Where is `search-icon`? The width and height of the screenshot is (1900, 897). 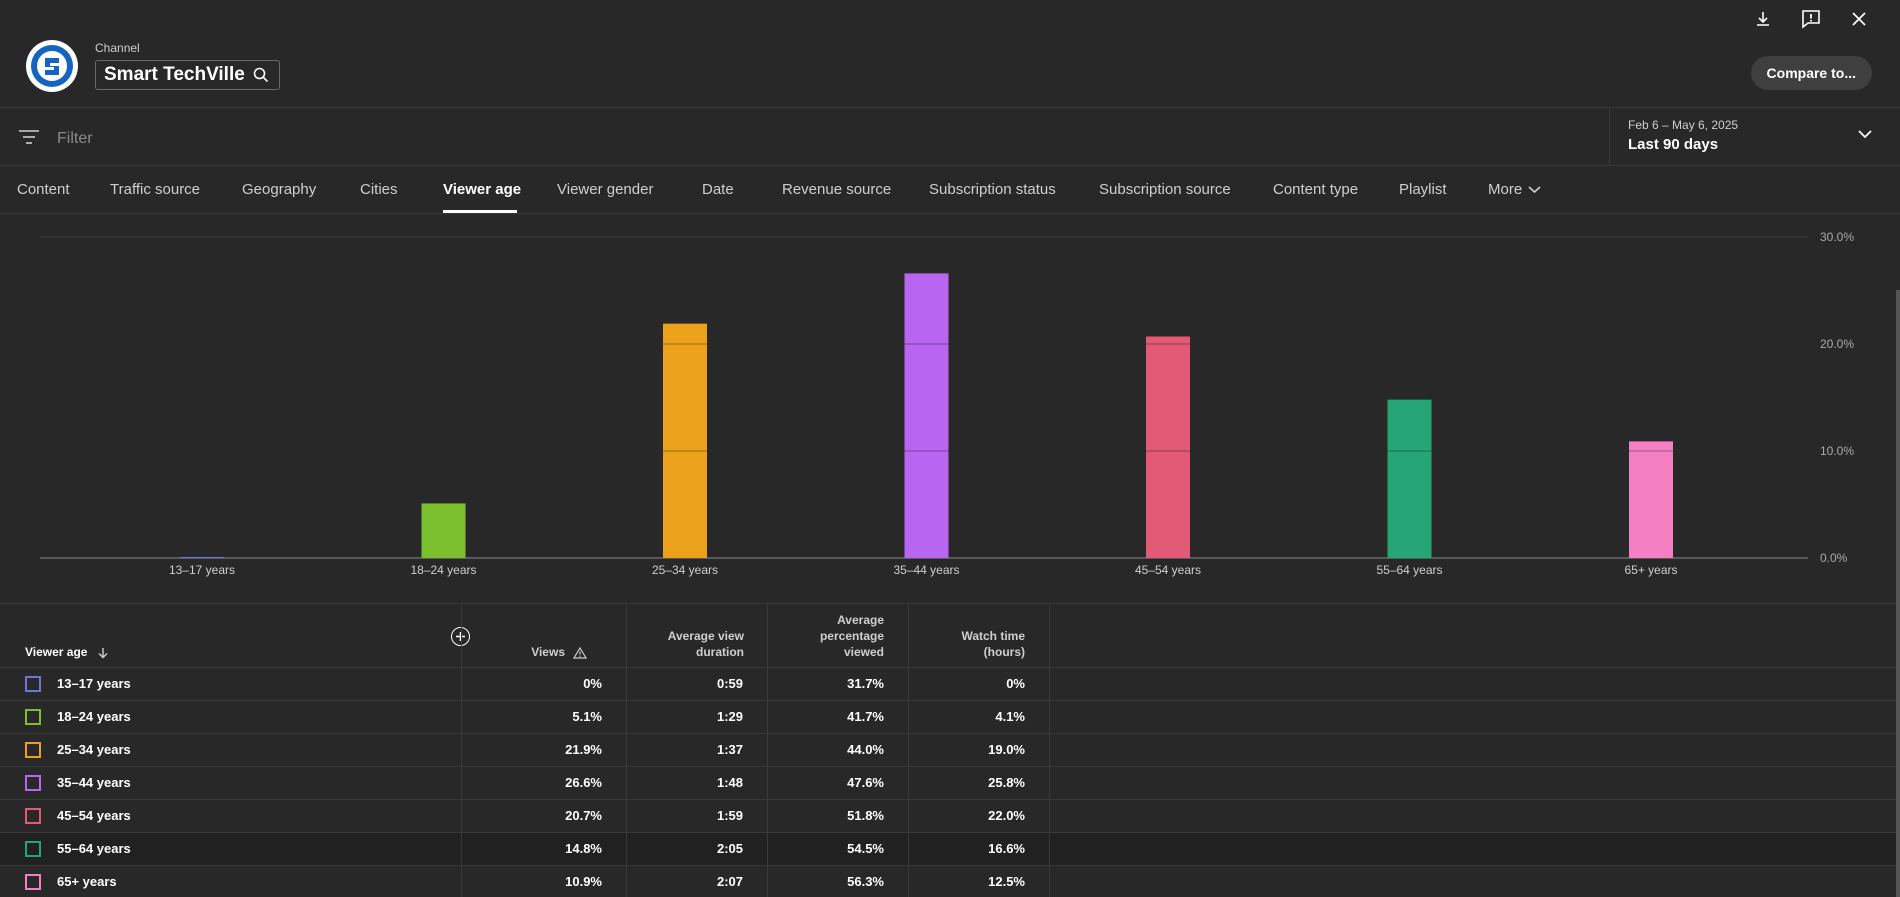 search-icon is located at coordinates (260, 75).